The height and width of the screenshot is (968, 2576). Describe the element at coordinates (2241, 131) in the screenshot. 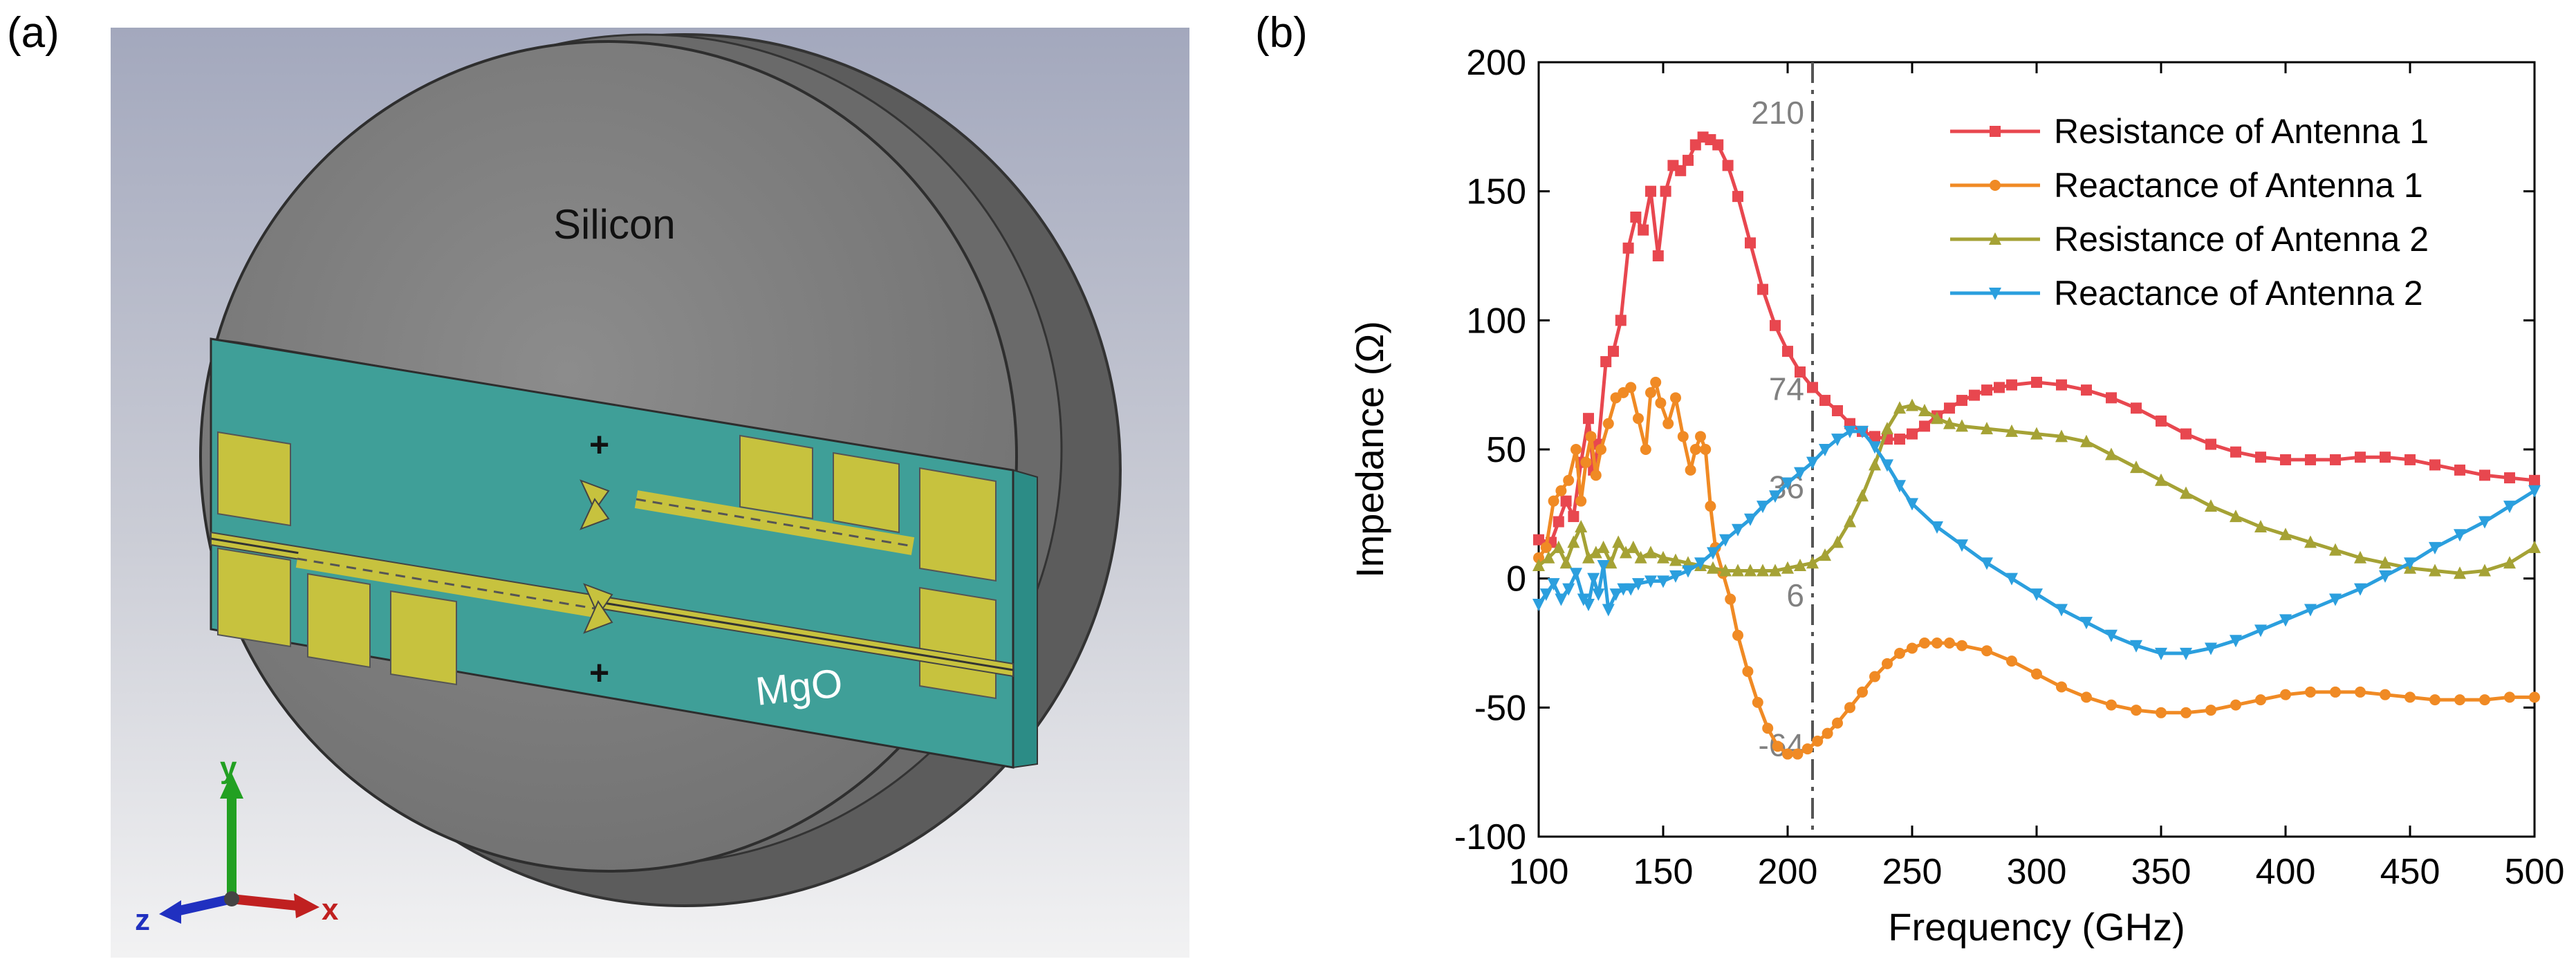

I see `legend-label: Resistance of Antenna 1` at that location.